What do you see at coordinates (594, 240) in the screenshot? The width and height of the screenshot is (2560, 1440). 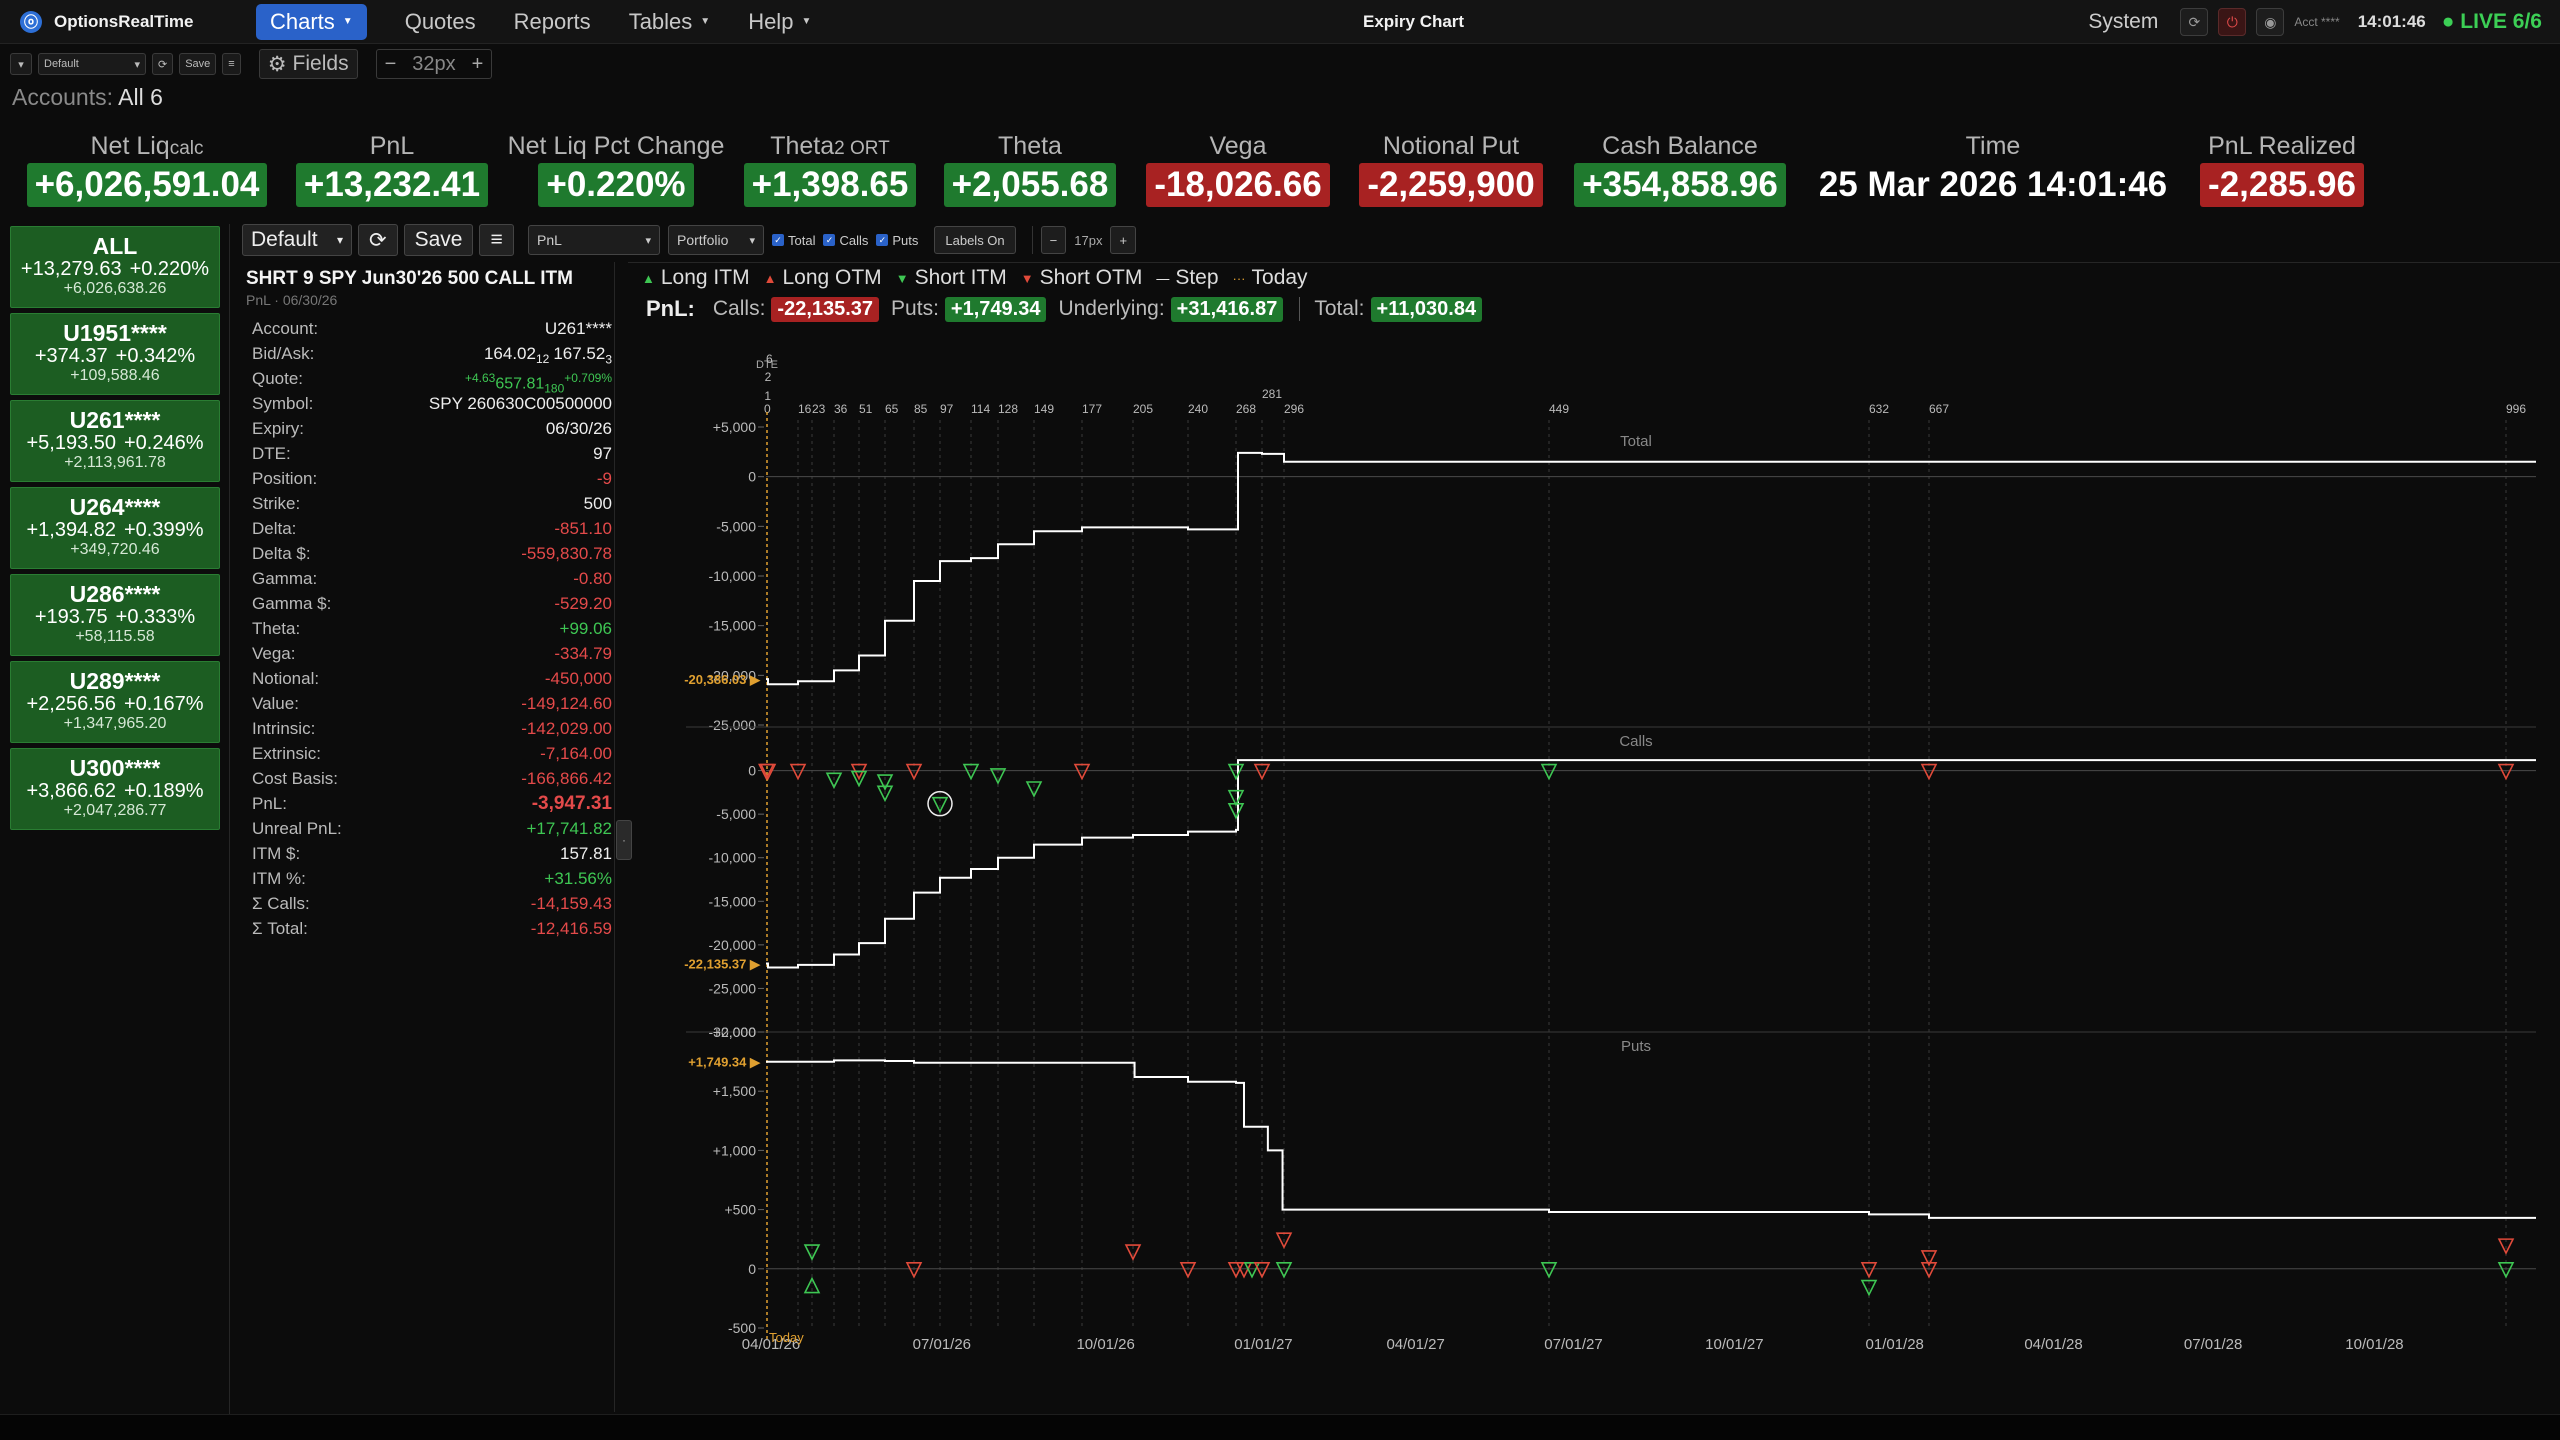 I see `metric-select: PnL ▾` at bounding box center [594, 240].